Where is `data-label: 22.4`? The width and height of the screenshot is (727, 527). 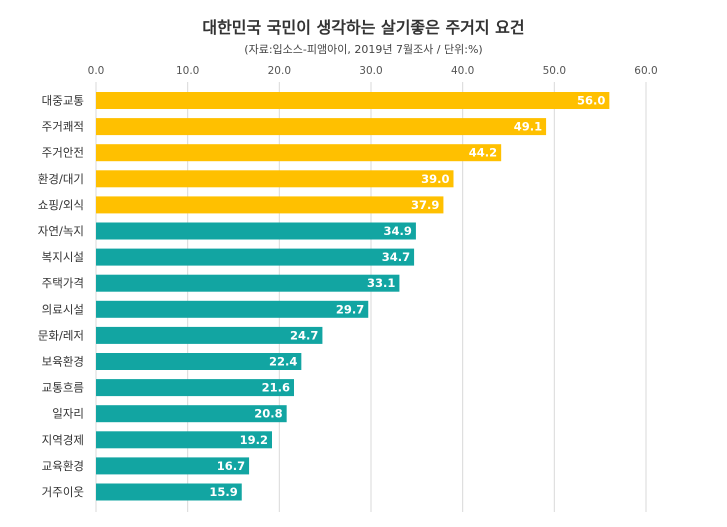
data-label: 22.4 is located at coordinates (283, 362).